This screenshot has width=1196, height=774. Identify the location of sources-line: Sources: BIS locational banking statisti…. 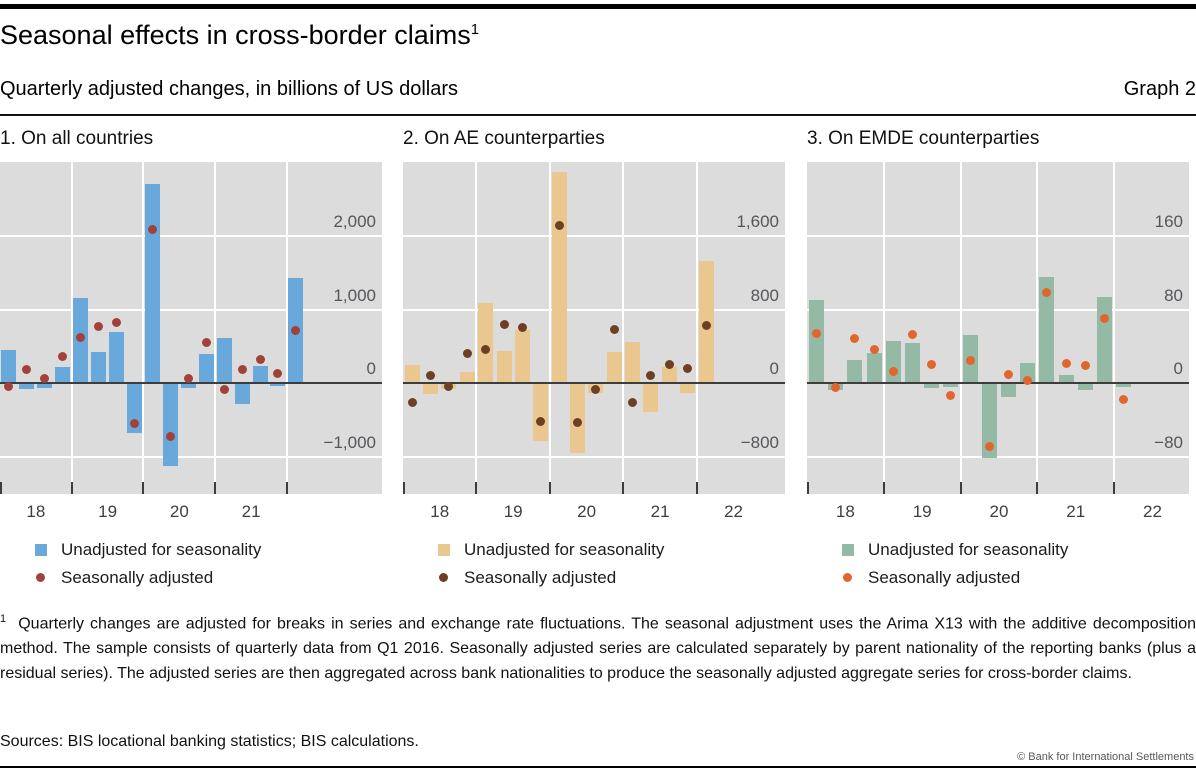
(209, 741).